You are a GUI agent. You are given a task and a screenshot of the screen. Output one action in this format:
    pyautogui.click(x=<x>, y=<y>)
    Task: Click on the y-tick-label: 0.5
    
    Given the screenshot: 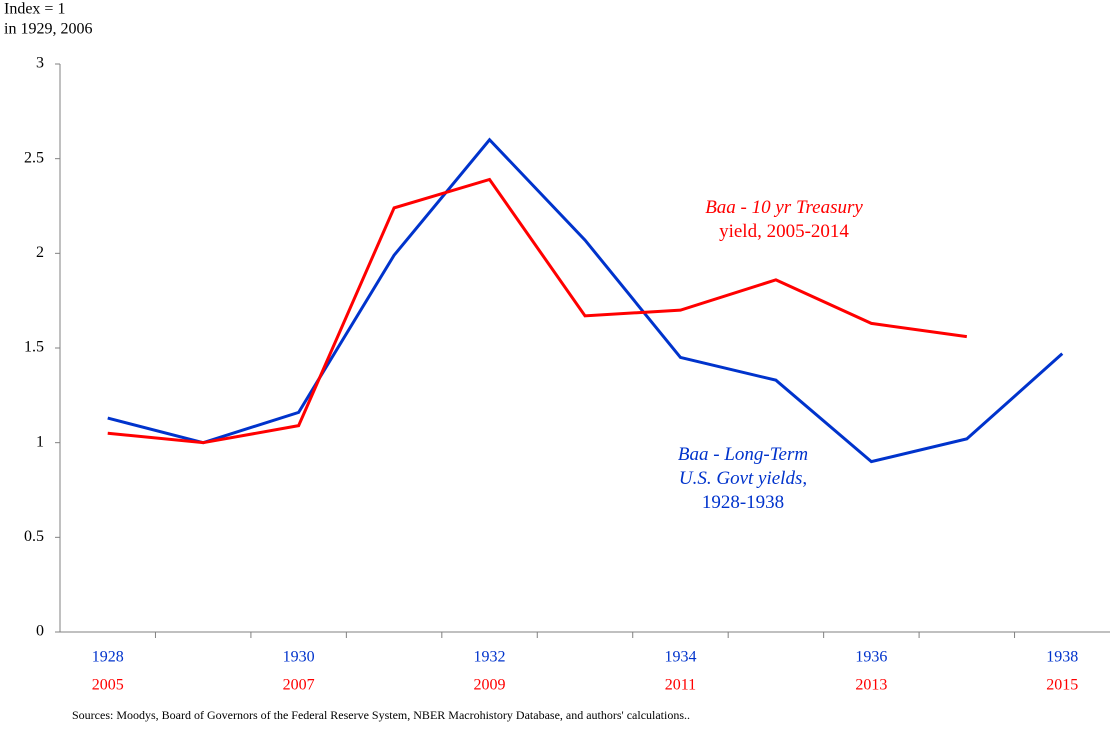 What is the action you would take?
    pyautogui.click(x=34, y=536)
    